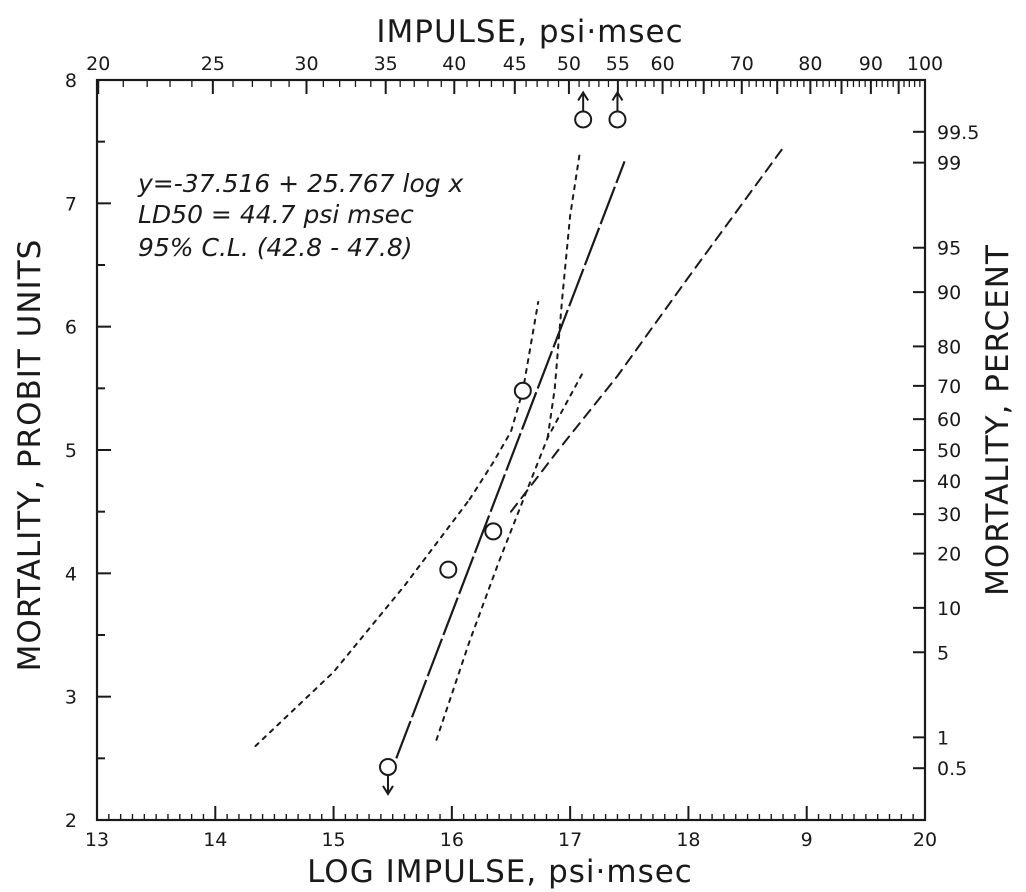 Image resolution: width=1026 pixels, height=892 pixels. I want to click on top-tick-label: 60, so click(662, 64).